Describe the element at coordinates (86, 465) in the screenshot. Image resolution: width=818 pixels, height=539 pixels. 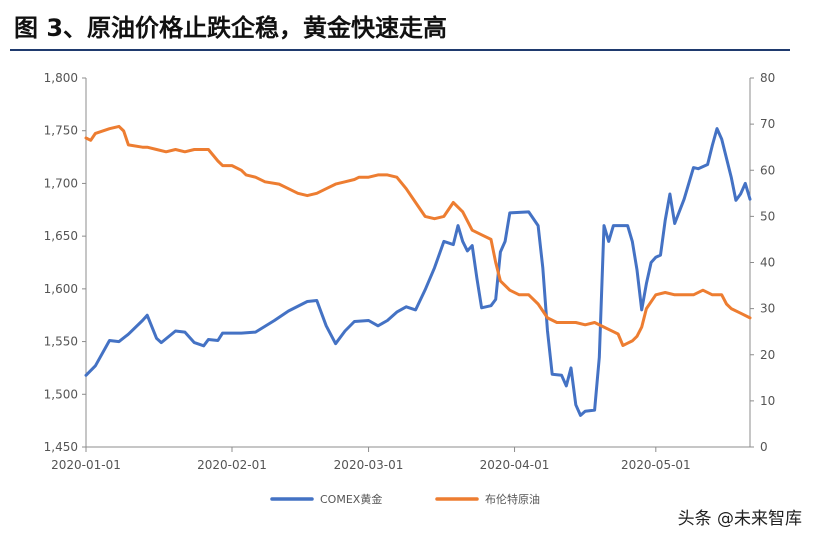
I see `x-tick-label: 2020-01-01` at that location.